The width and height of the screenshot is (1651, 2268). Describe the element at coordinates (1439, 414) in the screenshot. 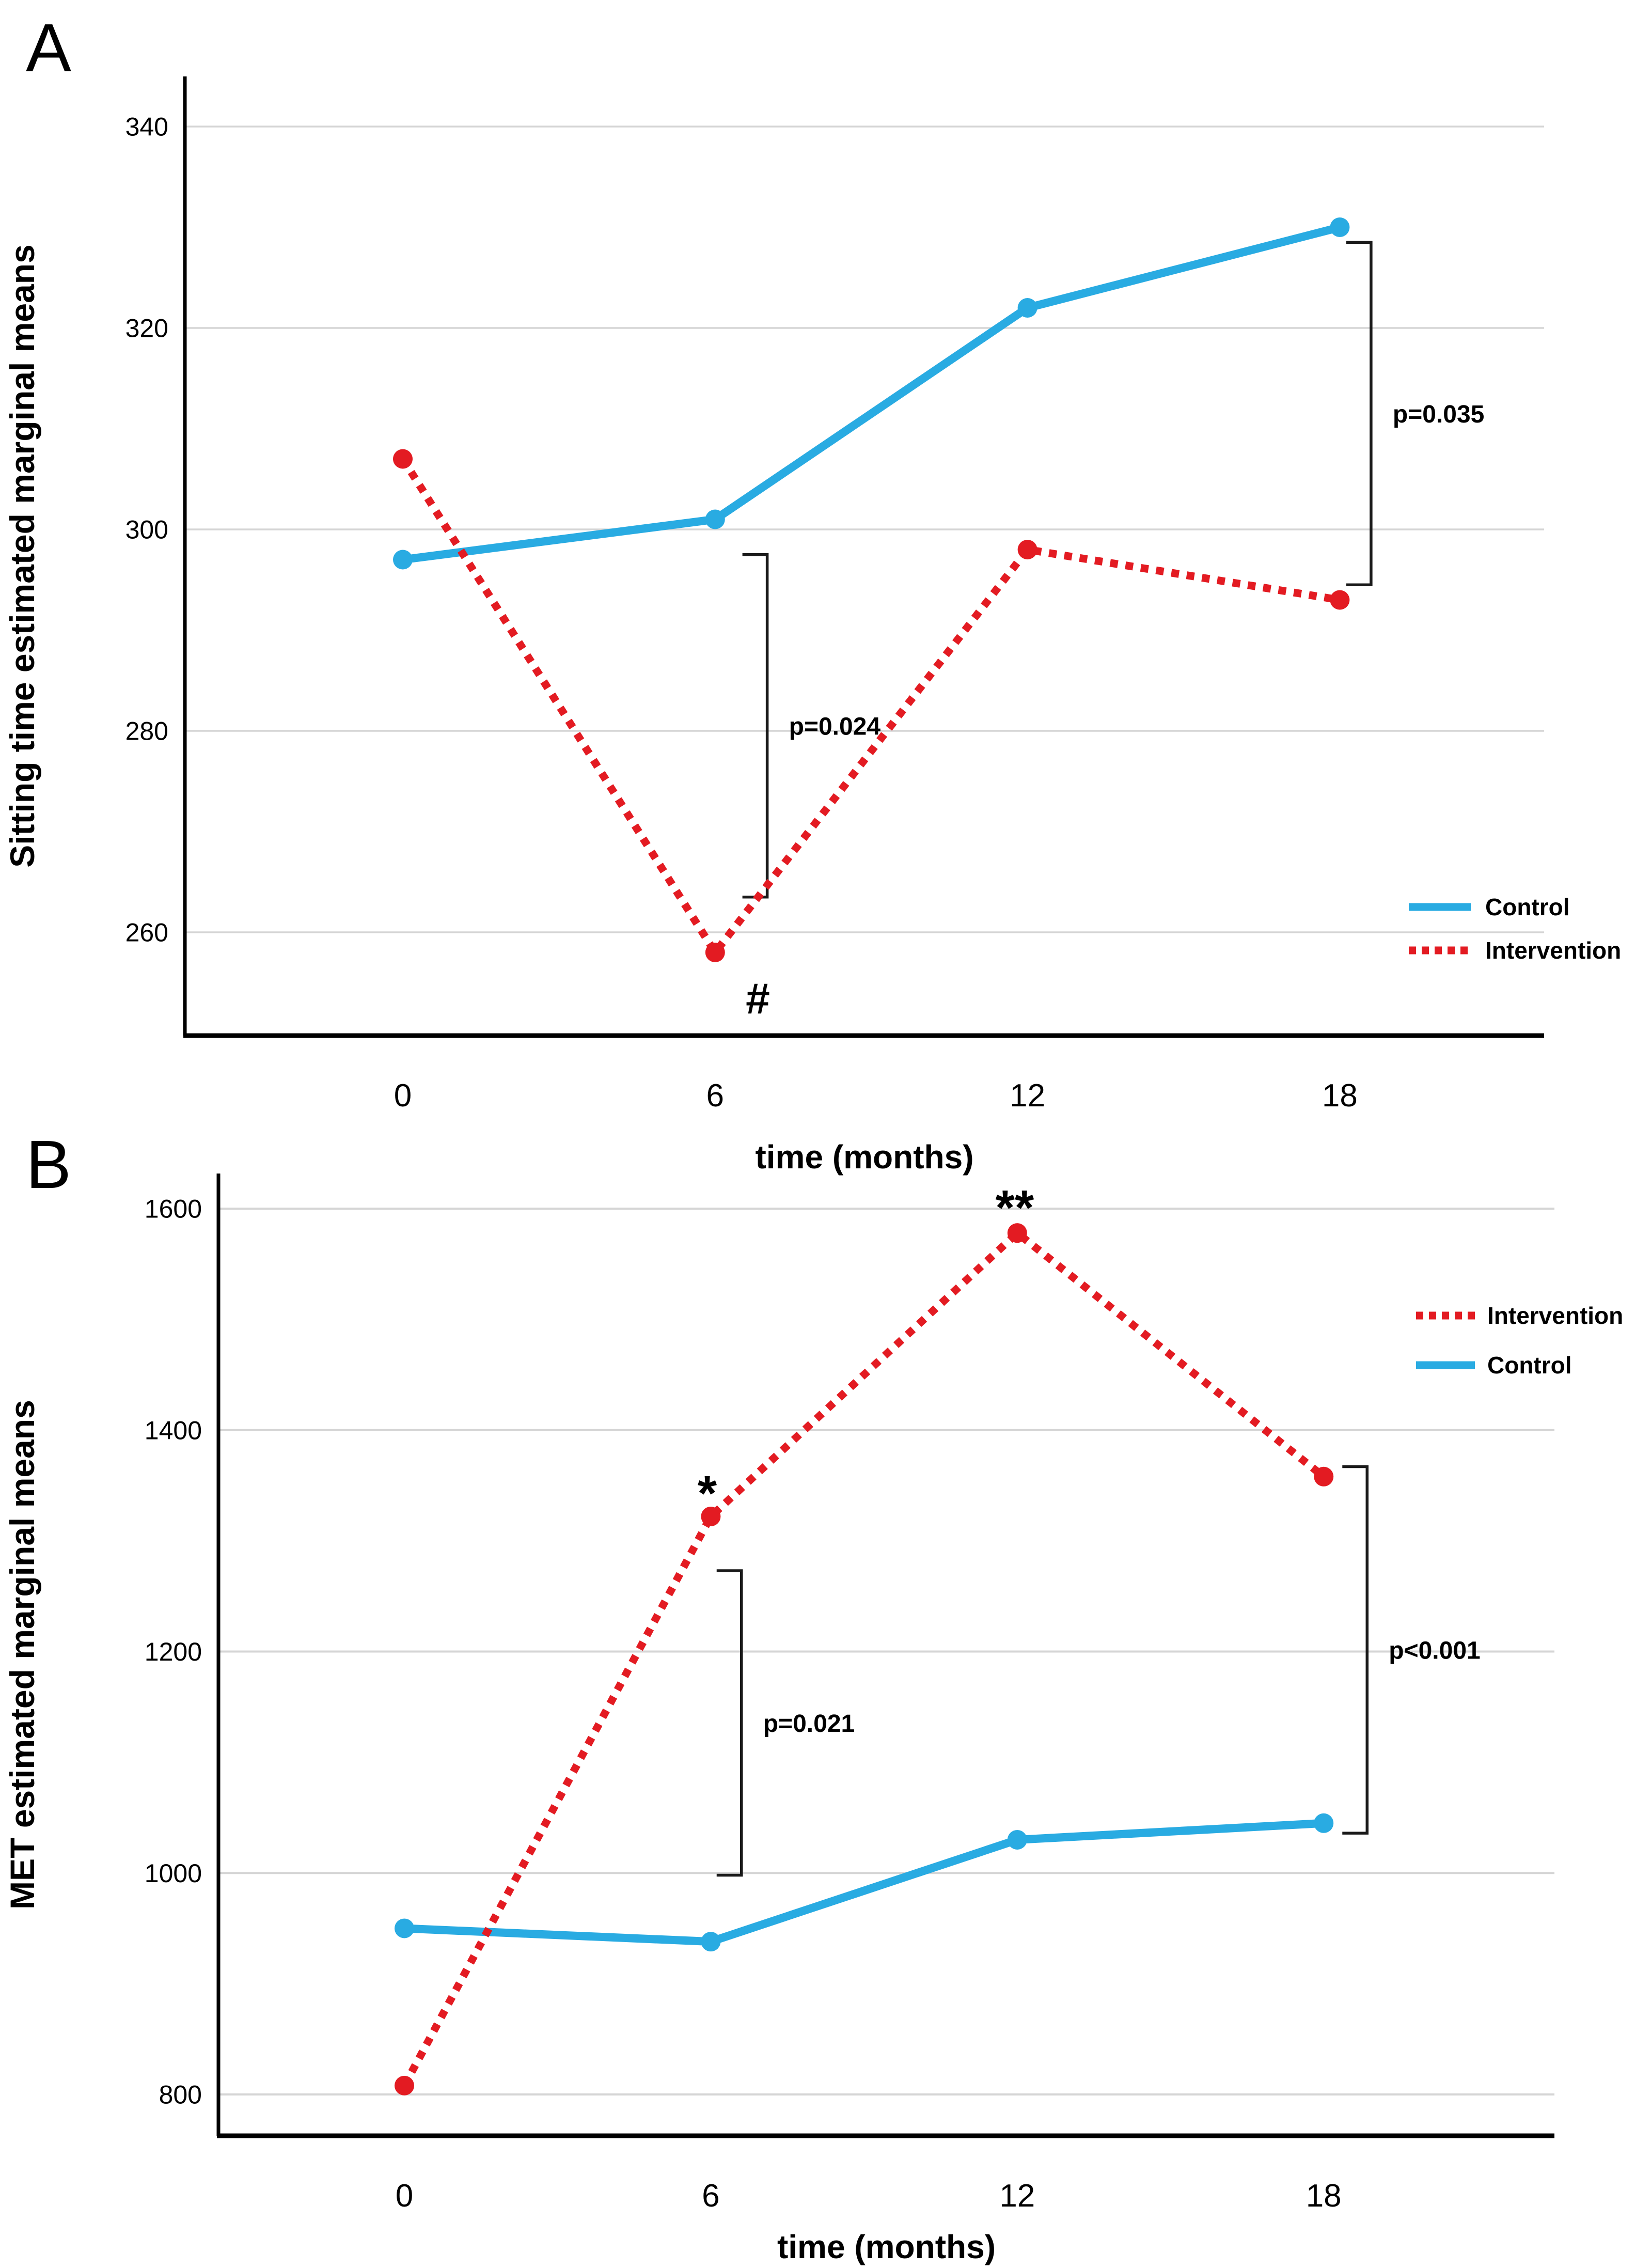

I see `p-value-label: p=0.035` at that location.